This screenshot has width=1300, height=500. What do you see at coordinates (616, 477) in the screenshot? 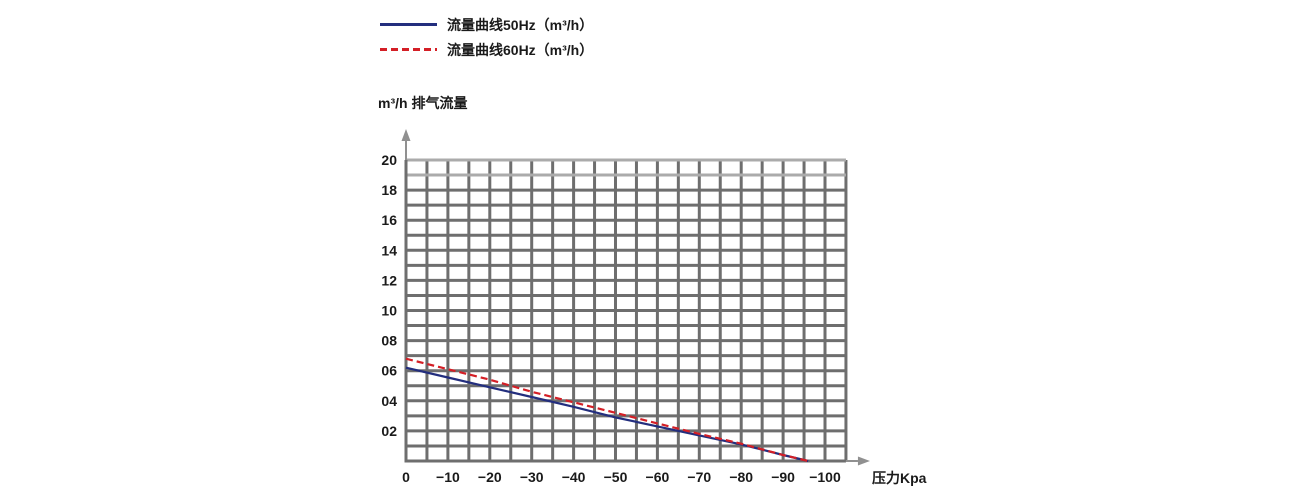
I see `x-tick-label: −50` at bounding box center [616, 477].